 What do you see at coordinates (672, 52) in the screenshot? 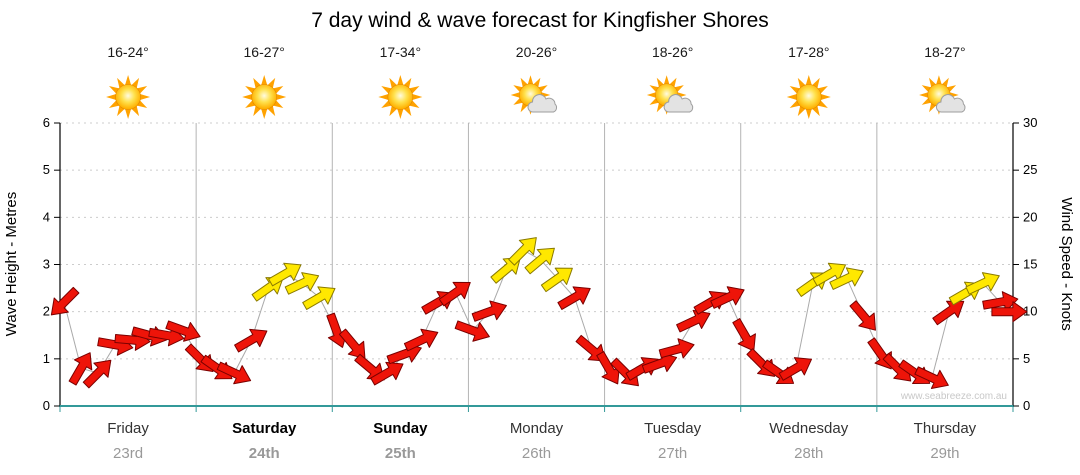
I see `temp-range-label: 18-26°` at bounding box center [672, 52].